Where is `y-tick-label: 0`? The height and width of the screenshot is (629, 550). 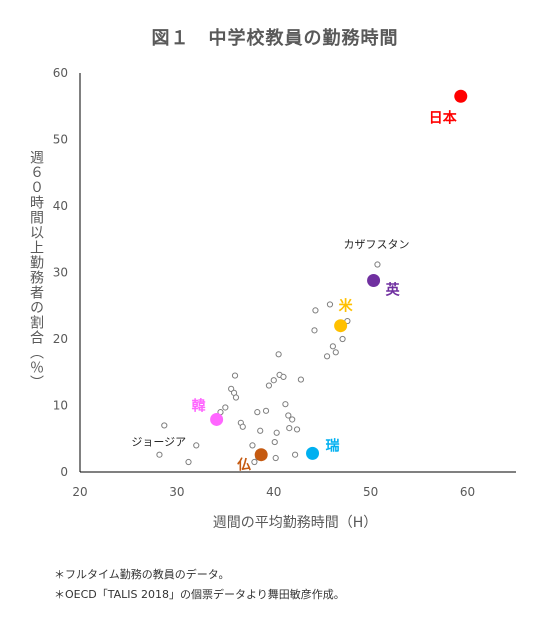
y-tick-label: 0 is located at coordinates (64, 472).